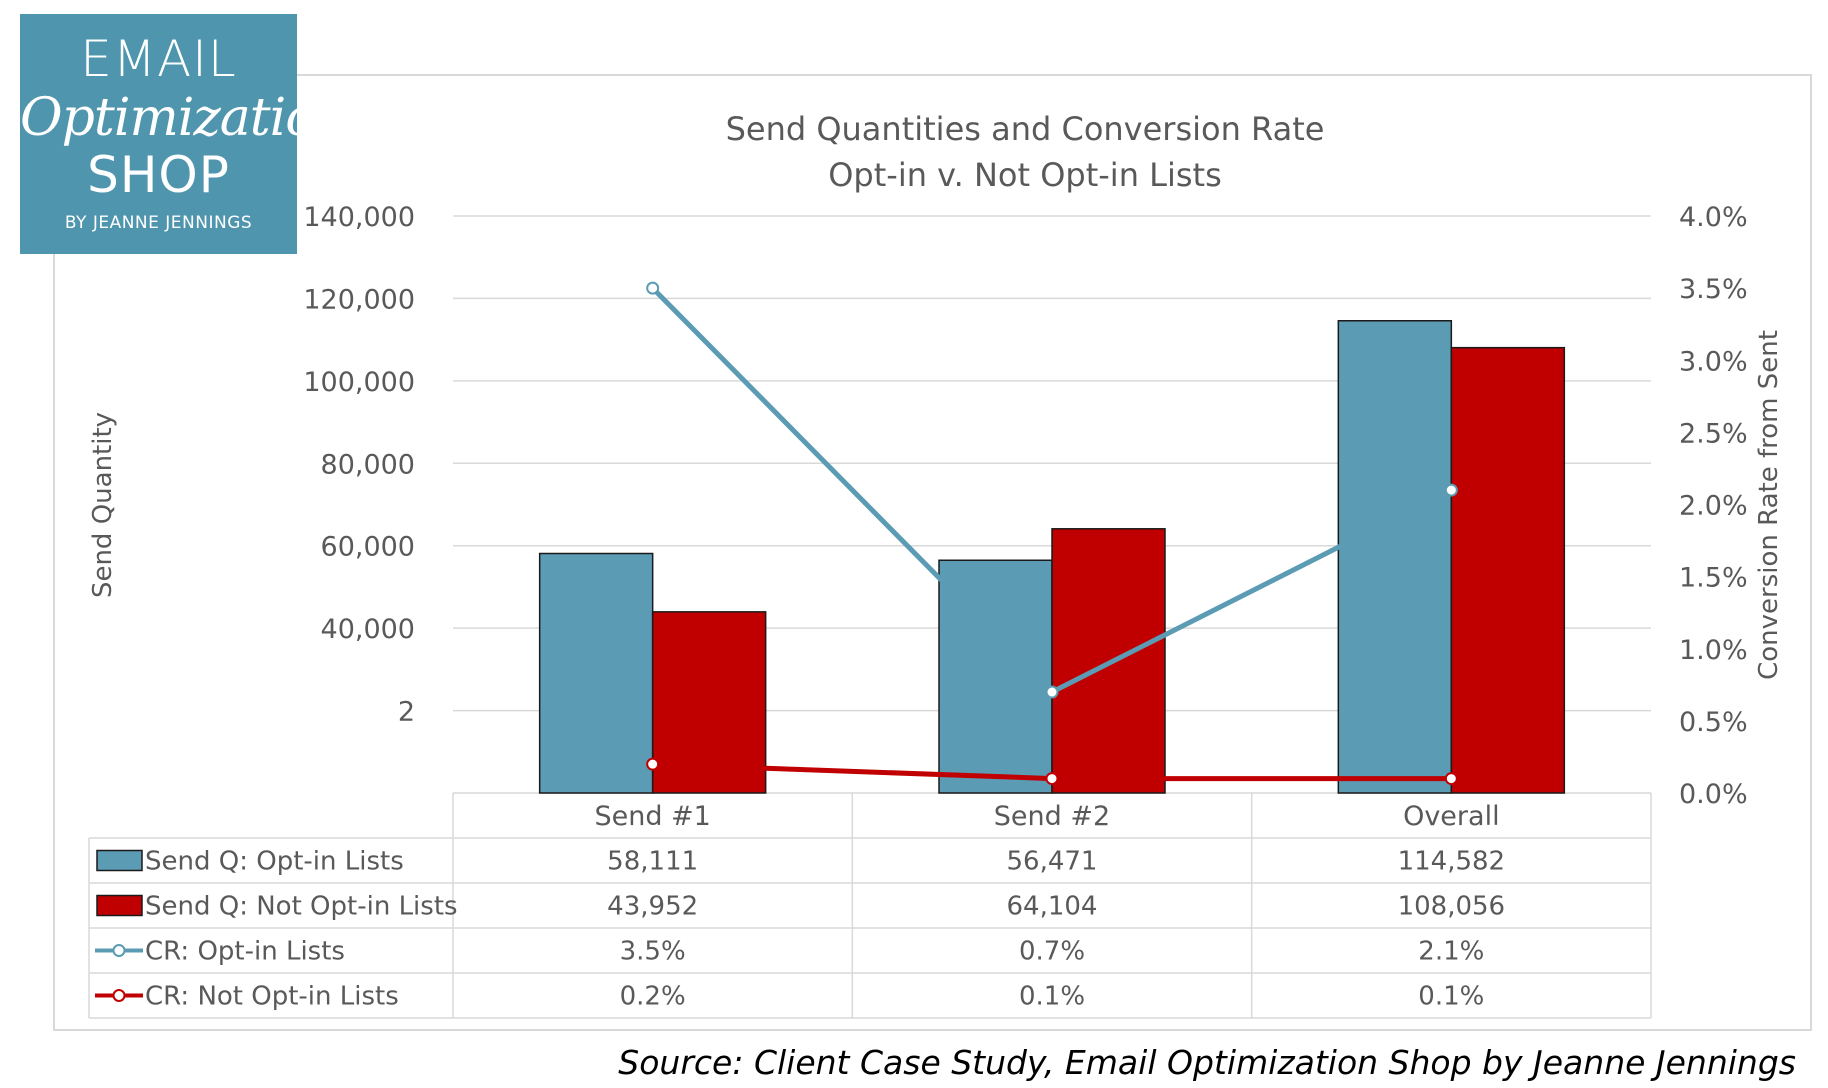 This screenshot has height=1088, width=1828. I want to click on data-table-value: 3.5%, so click(653, 952).